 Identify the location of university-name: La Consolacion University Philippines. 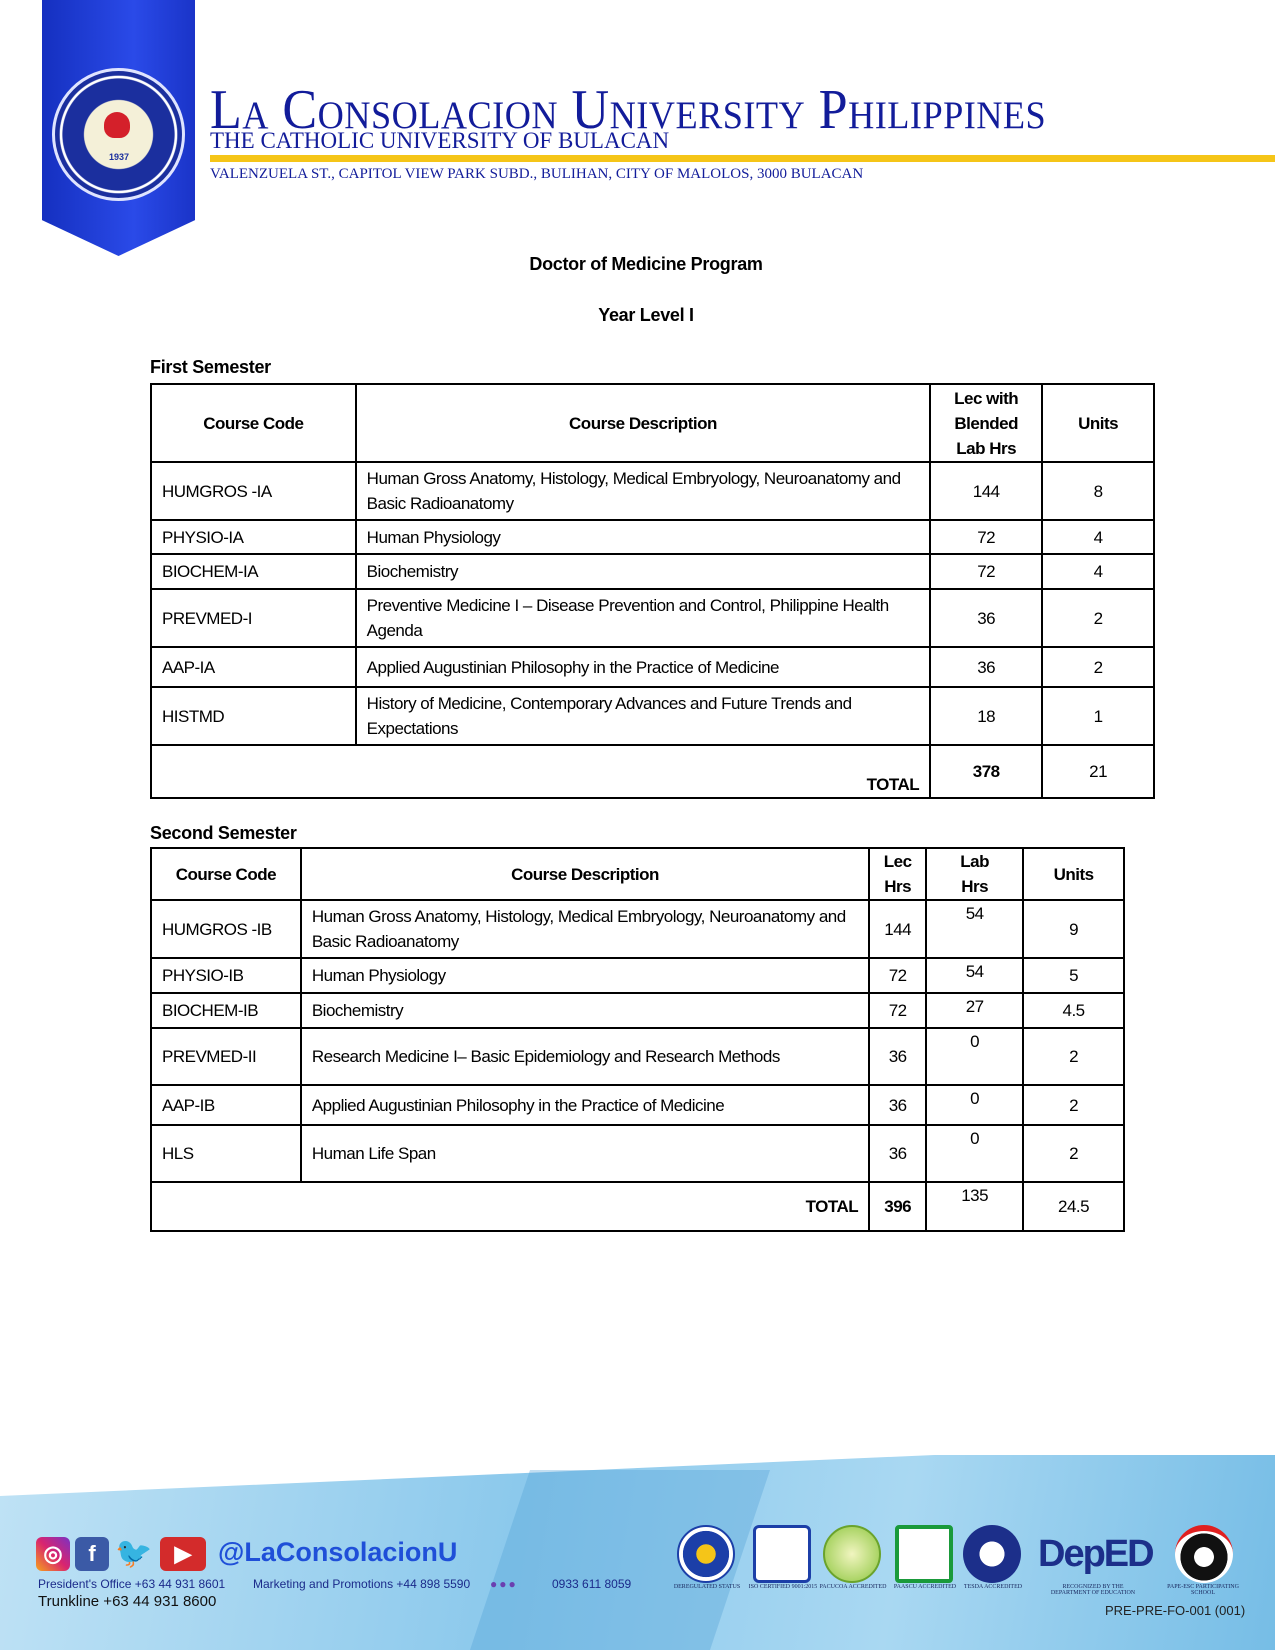
(628, 110).